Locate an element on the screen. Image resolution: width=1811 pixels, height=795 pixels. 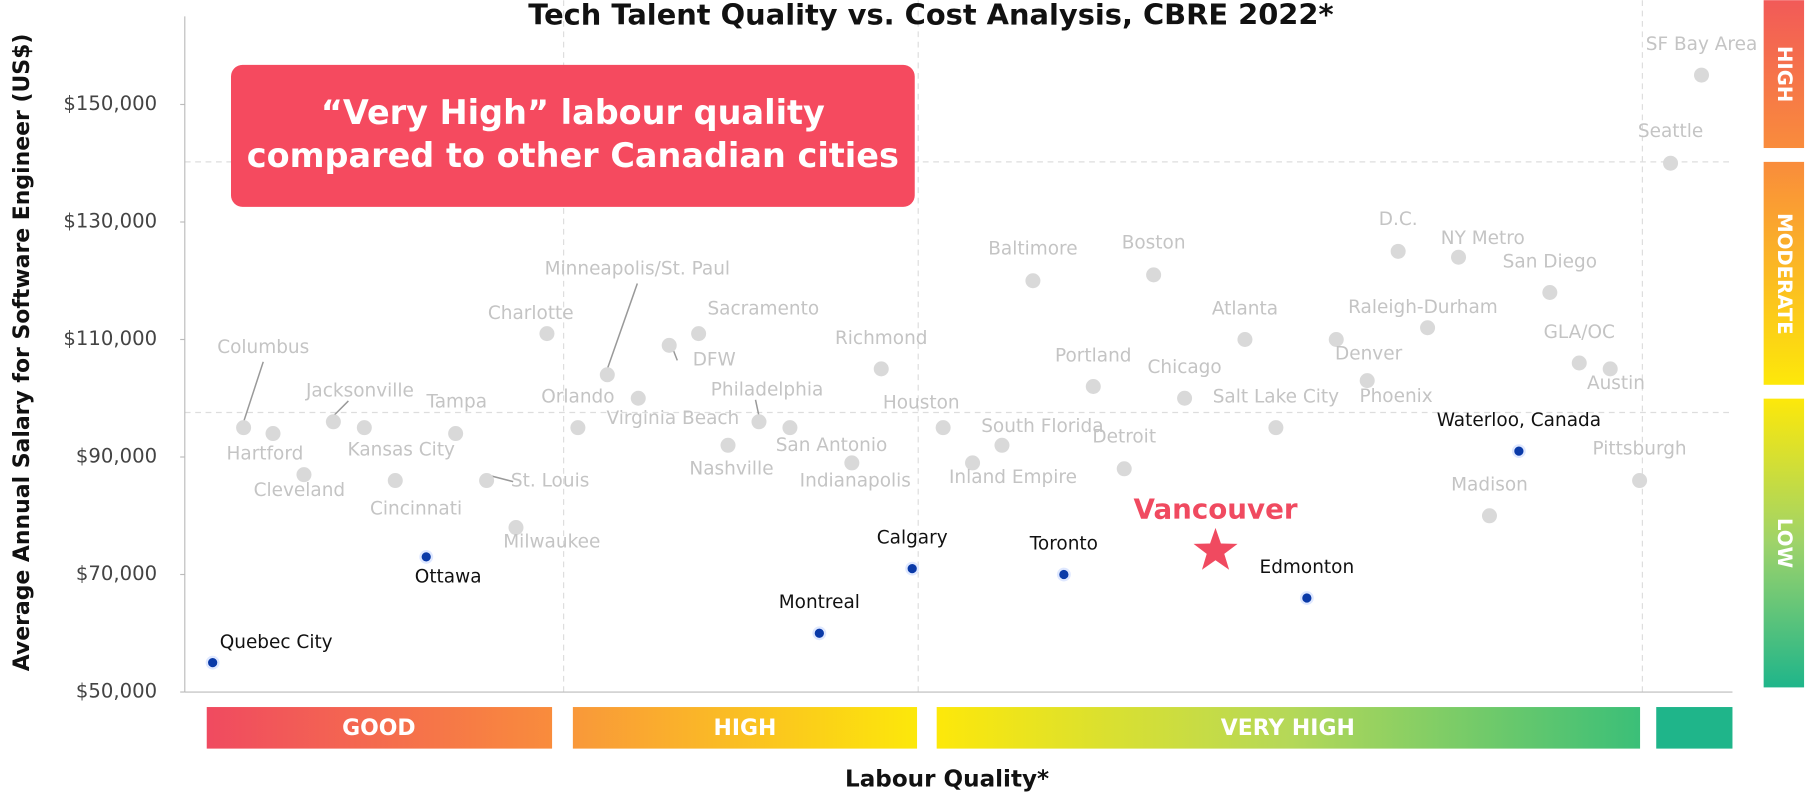
annotation: compared to other Canadian cities is located at coordinates (573, 155).